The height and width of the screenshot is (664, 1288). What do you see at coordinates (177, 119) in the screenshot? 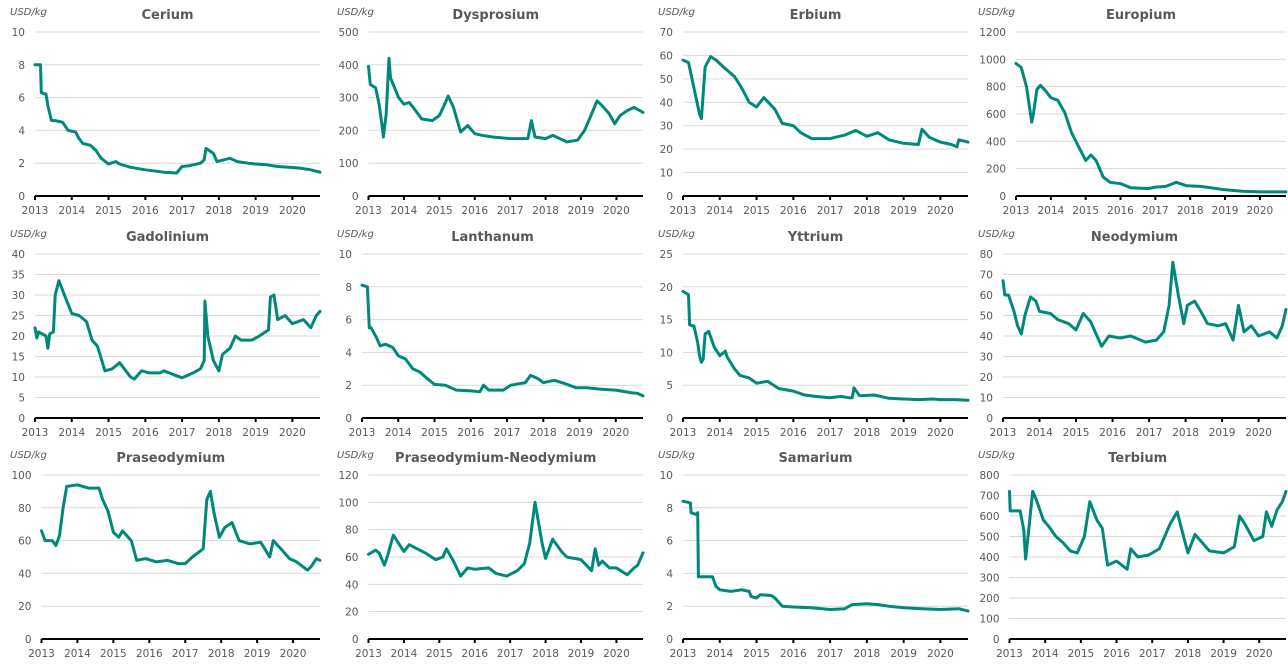
I see `price-line-cerium` at bounding box center [177, 119].